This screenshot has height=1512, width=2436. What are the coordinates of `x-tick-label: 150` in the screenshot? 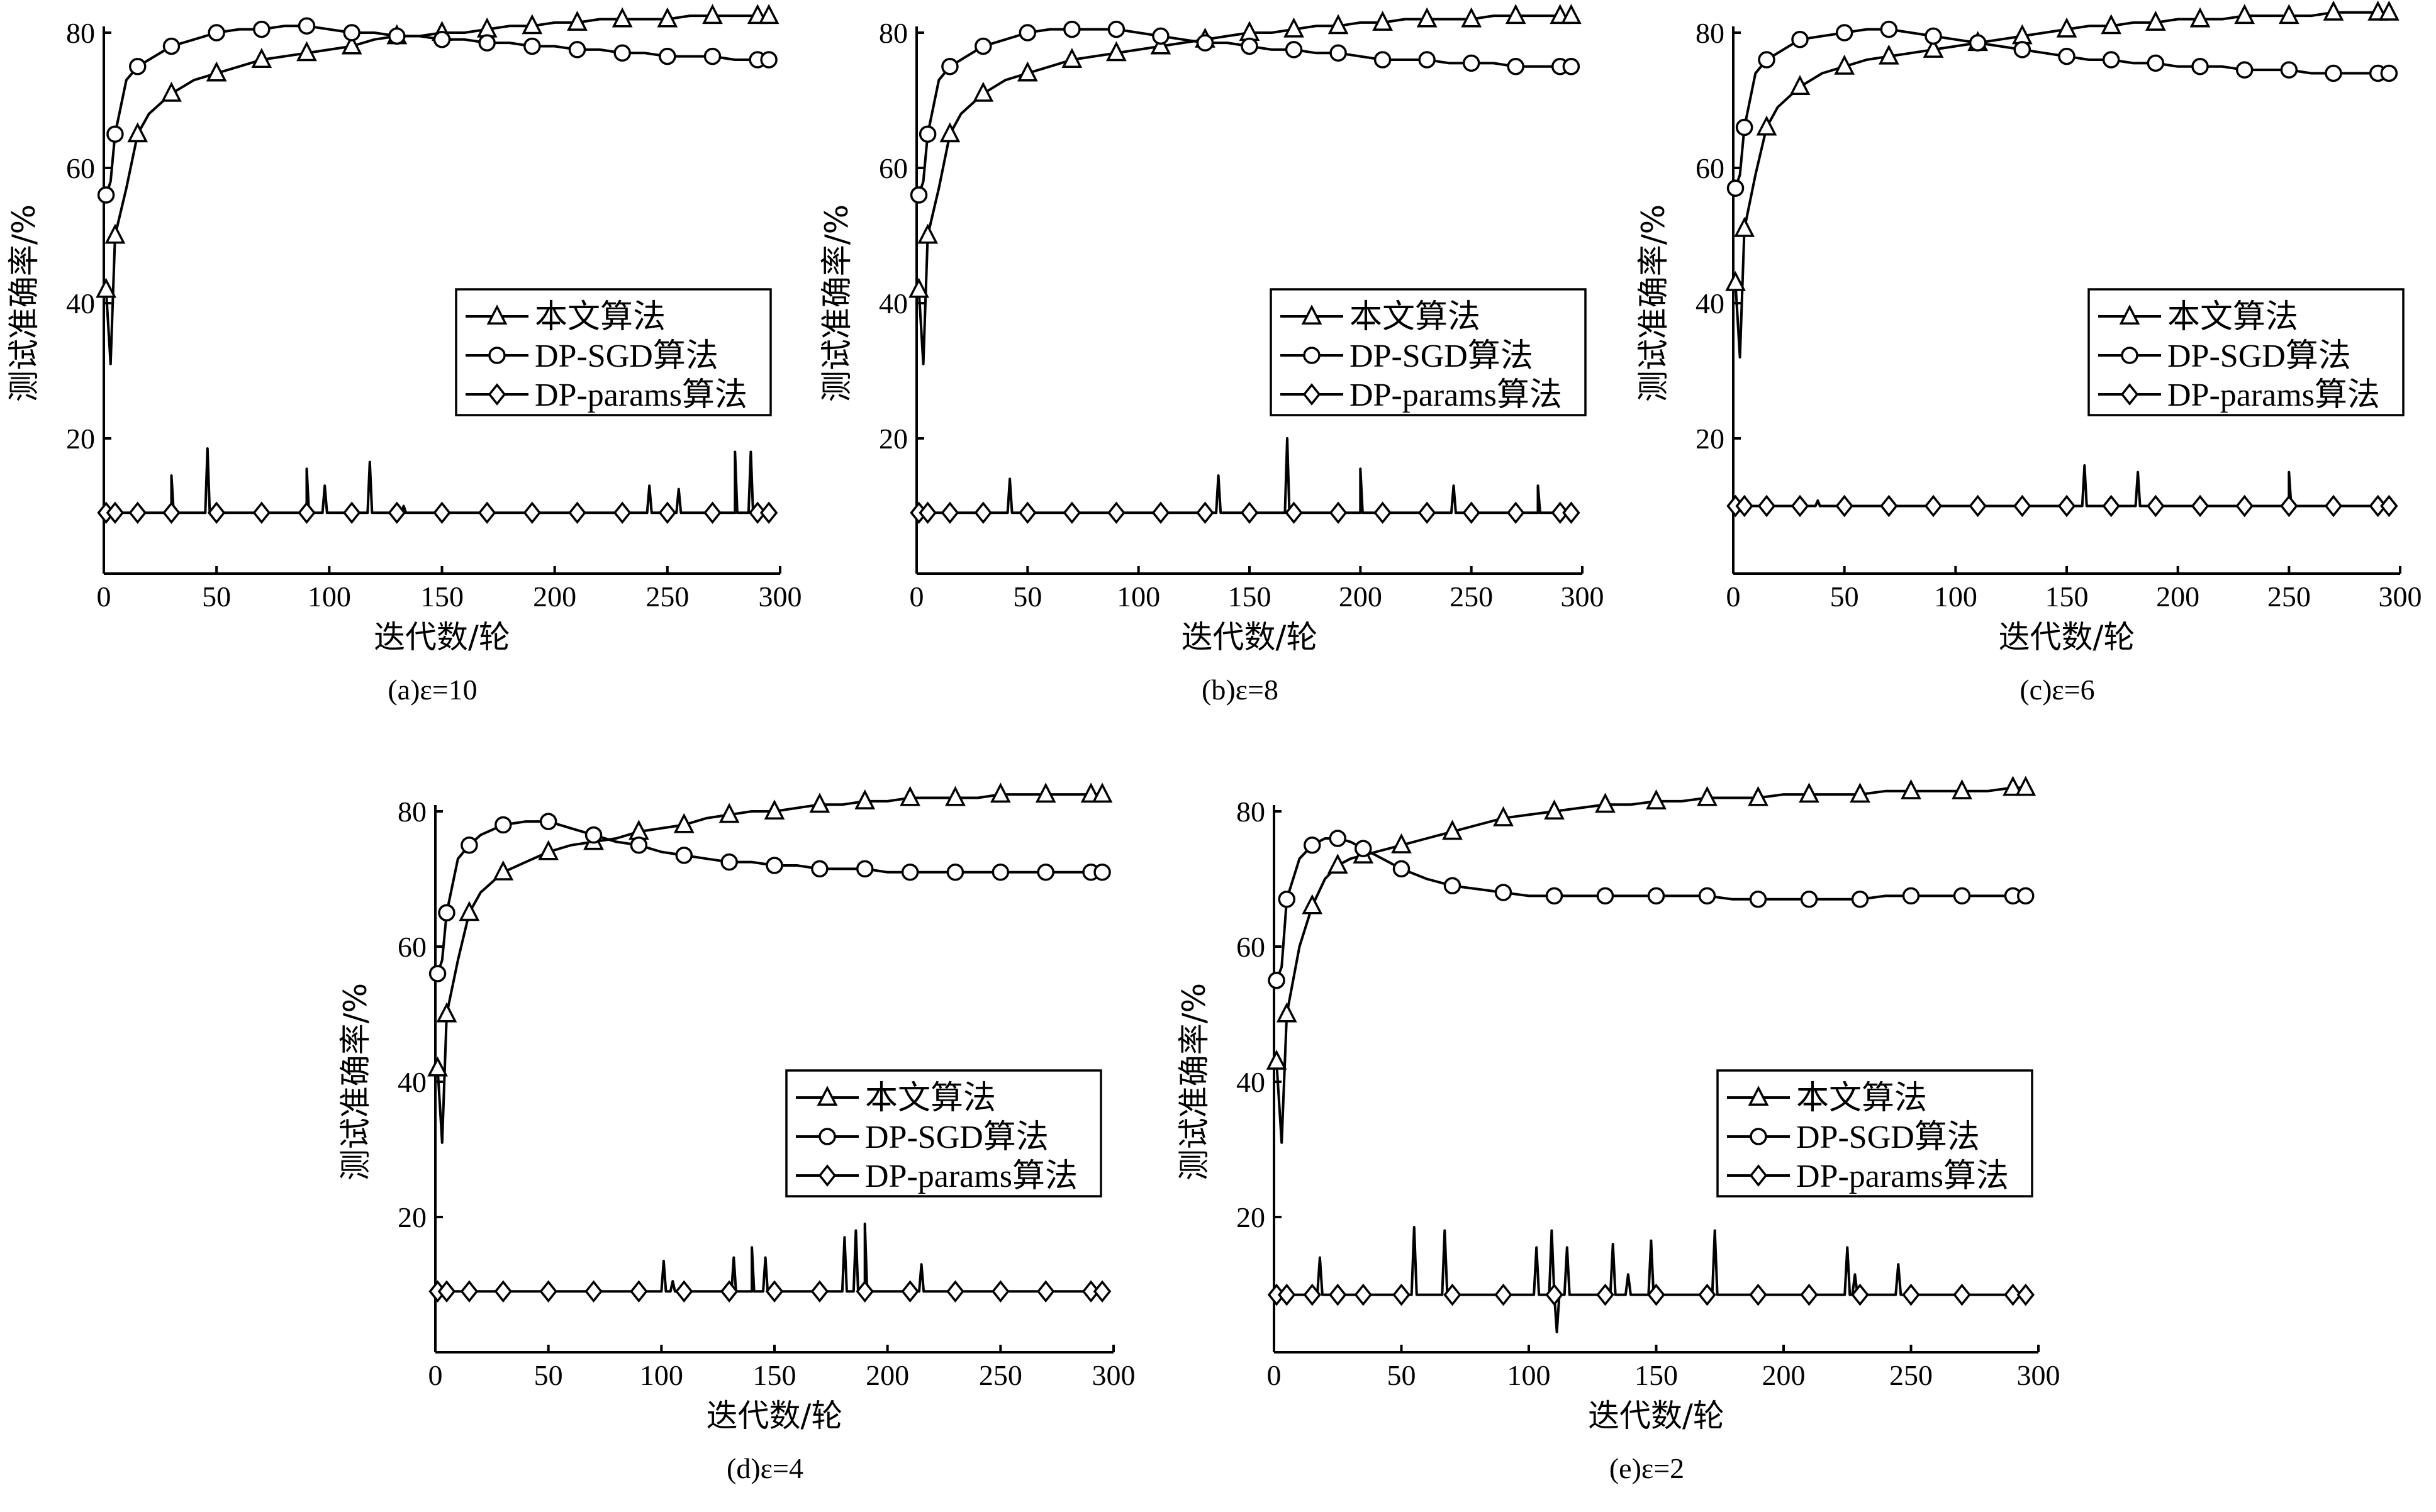 It's located at (442, 597).